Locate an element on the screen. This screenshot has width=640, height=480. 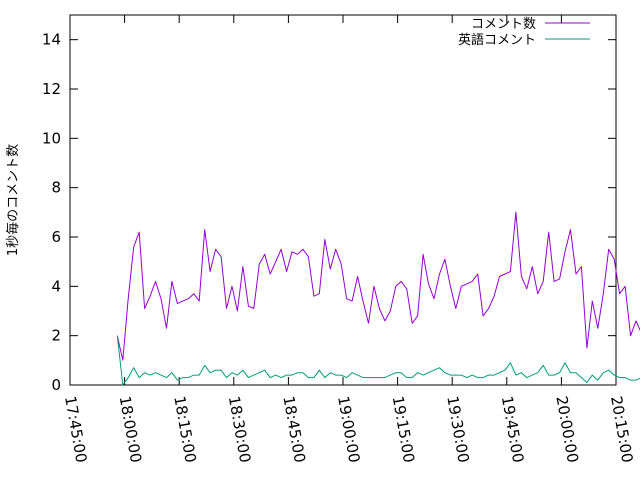
y-tick-label: 14 is located at coordinates (51, 40).